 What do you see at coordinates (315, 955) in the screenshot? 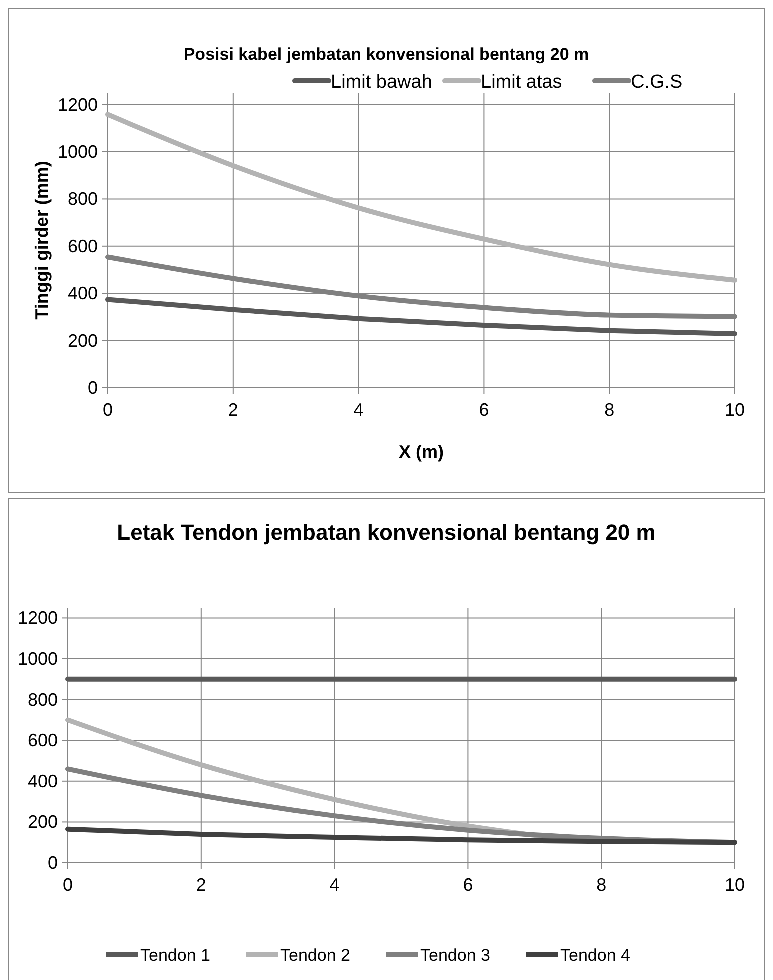
I see `legend-label: Tendon 2` at bounding box center [315, 955].